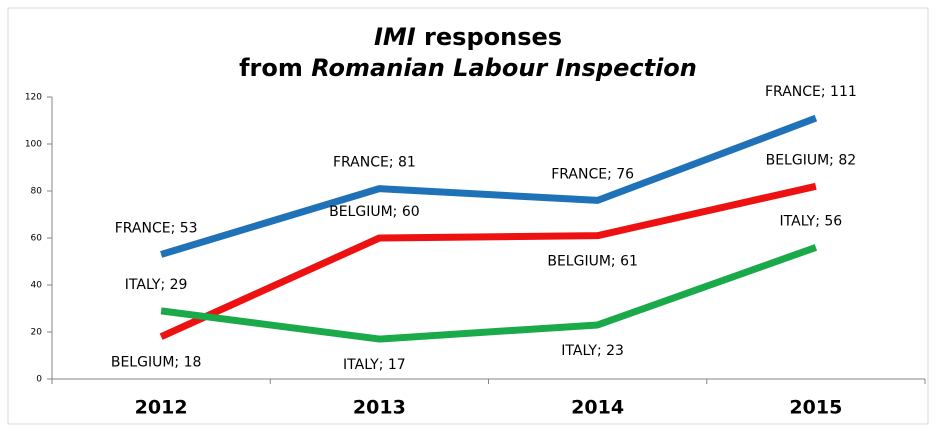 The width and height of the screenshot is (935, 430). What do you see at coordinates (379, 408) in the screenshot?
I see `x-tick-label: 2013` at bounding box center [379, 408].